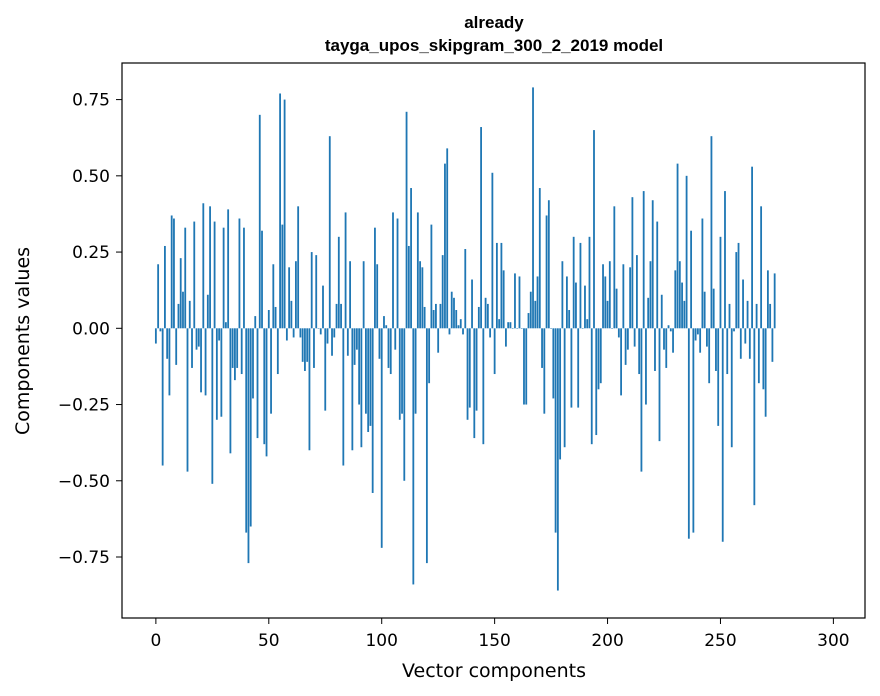 Image resolution: width=880 pixels, height=696 pixels. What do you see at coordinates (720, 641) in the screenshot?
I see `x-tick-label: 250` at bounding box center [720, 641].